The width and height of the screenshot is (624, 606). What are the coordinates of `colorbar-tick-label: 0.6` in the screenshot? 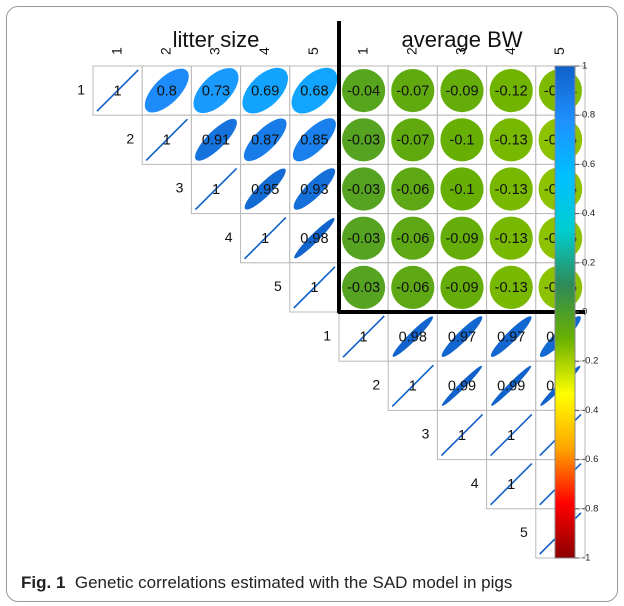 It's located at (588, 164).